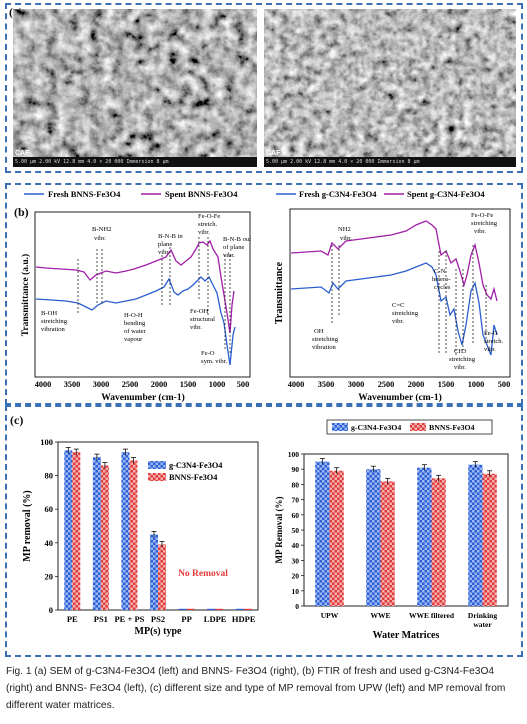 Image resolution: width=527 pixels, height=724 pixels. What do you see at coordinates (446, 194) in the screenshot?
I see `legend-spent-gcn: Spent g-C3N4-Fe3O4` at bounding box center [446, 194].